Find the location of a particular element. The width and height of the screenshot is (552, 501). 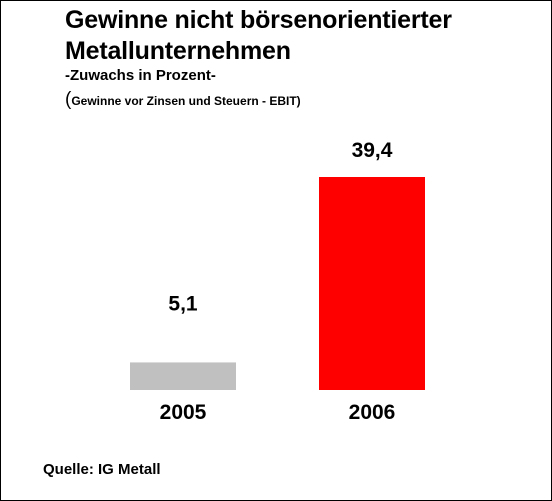

category-label-2005: 2005 is located at coordinates (183, 412).